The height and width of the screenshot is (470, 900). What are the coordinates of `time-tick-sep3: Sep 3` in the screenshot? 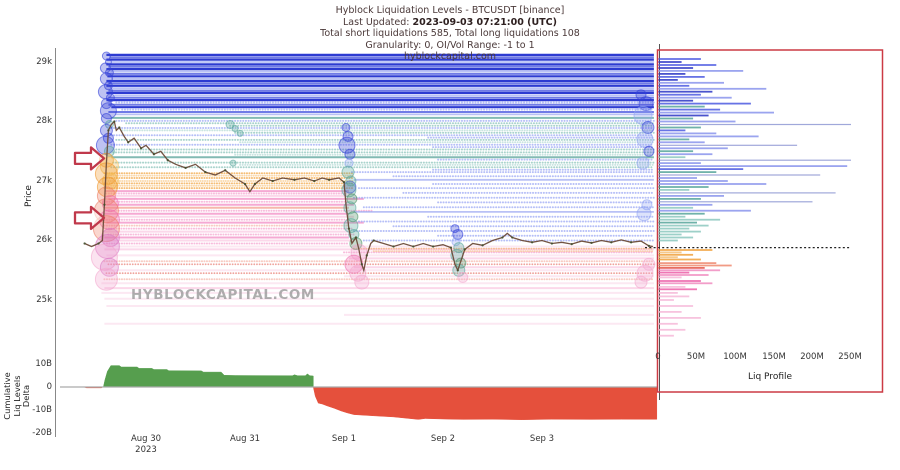 It's located at (542, 439).